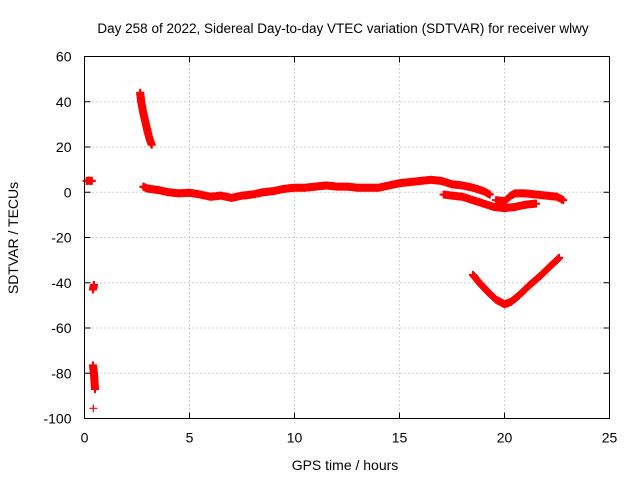  What do you see at coordinates (64, 102) in the screenshot?
I see `y-tick-label: 40` at bounding box center [64, 102].